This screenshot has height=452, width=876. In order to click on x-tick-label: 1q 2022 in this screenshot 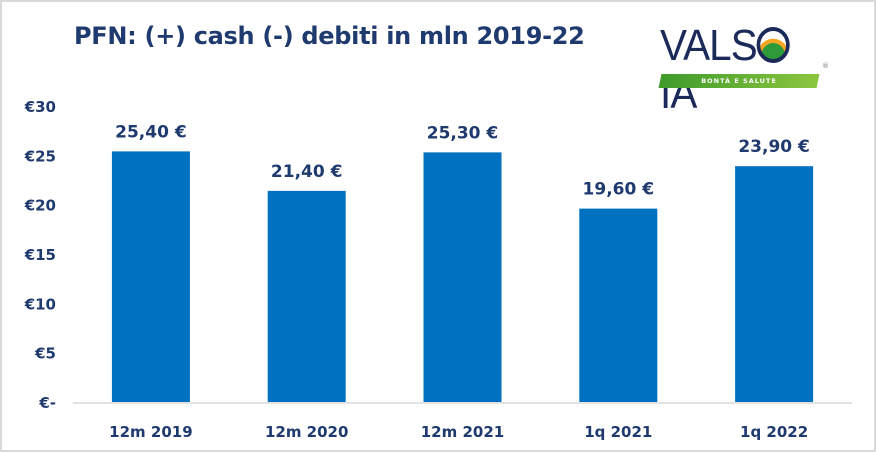, I will do `click(774, 432)`.